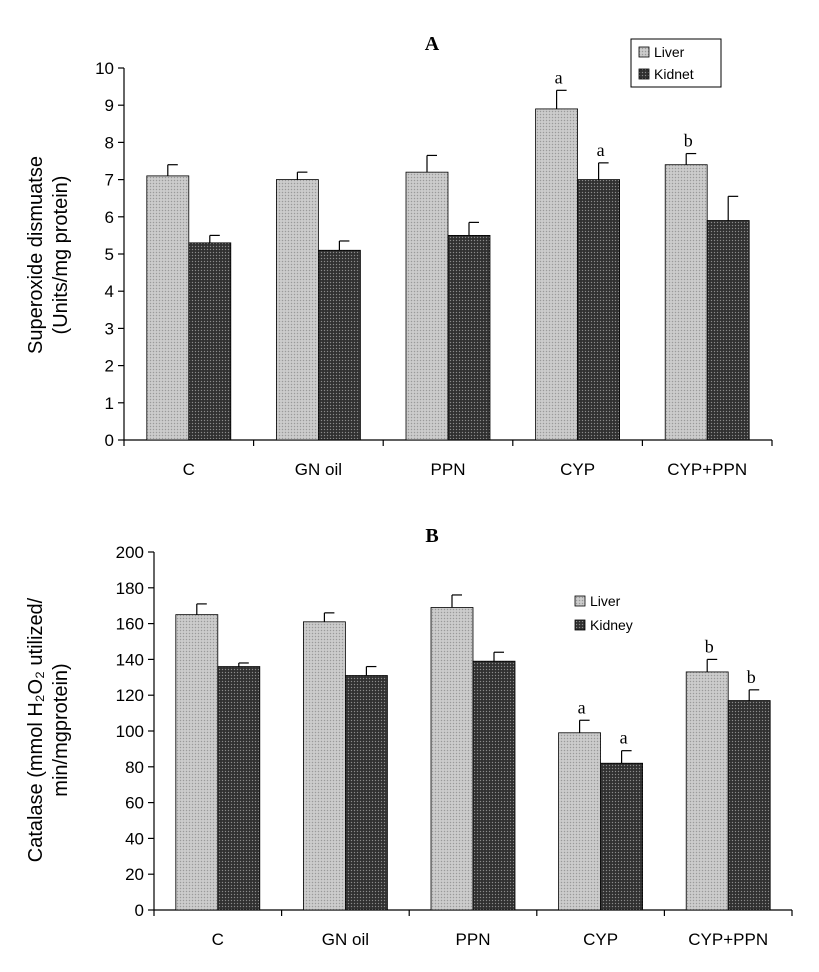 The width and height of the screenshot is (819, 972). I want to click on panel-b-legend-label-liver: Liver, so click(605, 601).